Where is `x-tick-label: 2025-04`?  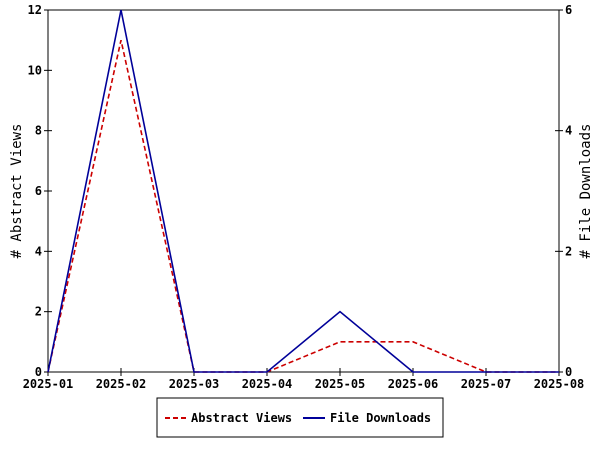 x-tick-label: 2025-04 is located at coordinates (267, 384).